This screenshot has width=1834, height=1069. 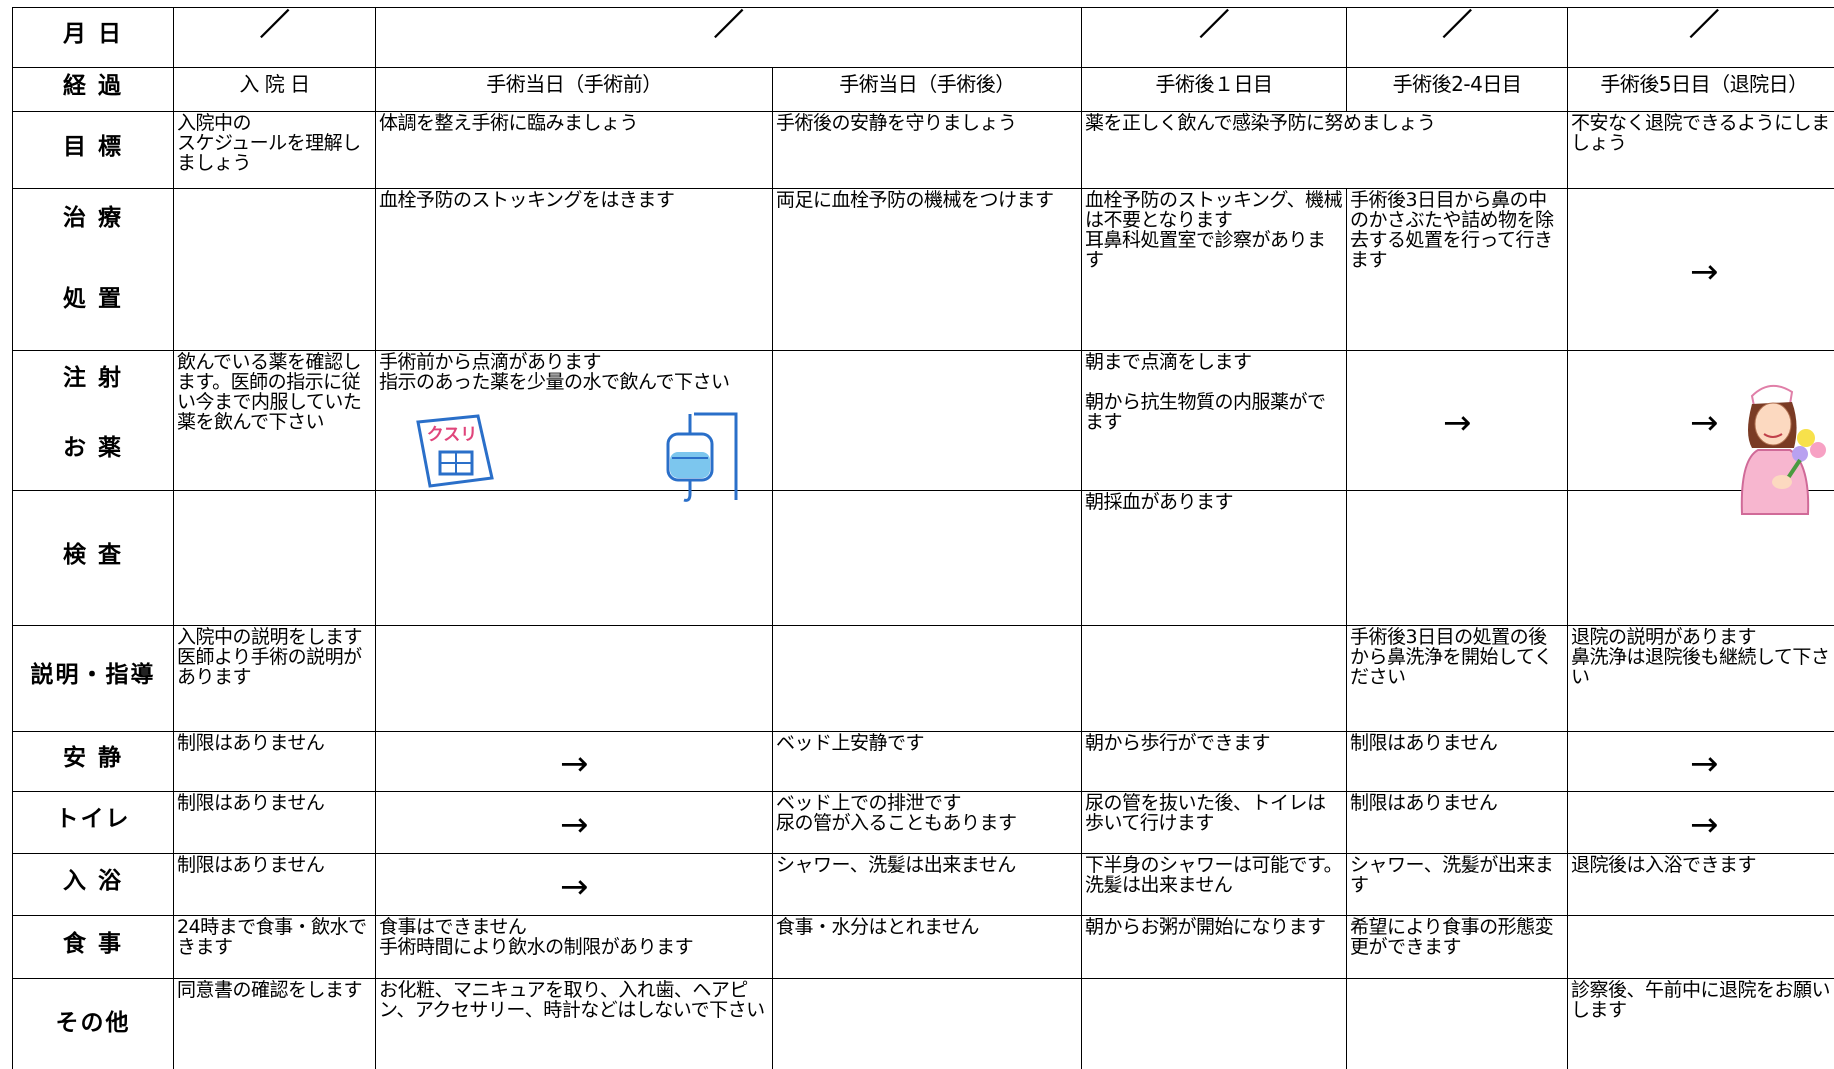 I want to click on row-label-text: 説明・指導, so click(x=93, y=675).